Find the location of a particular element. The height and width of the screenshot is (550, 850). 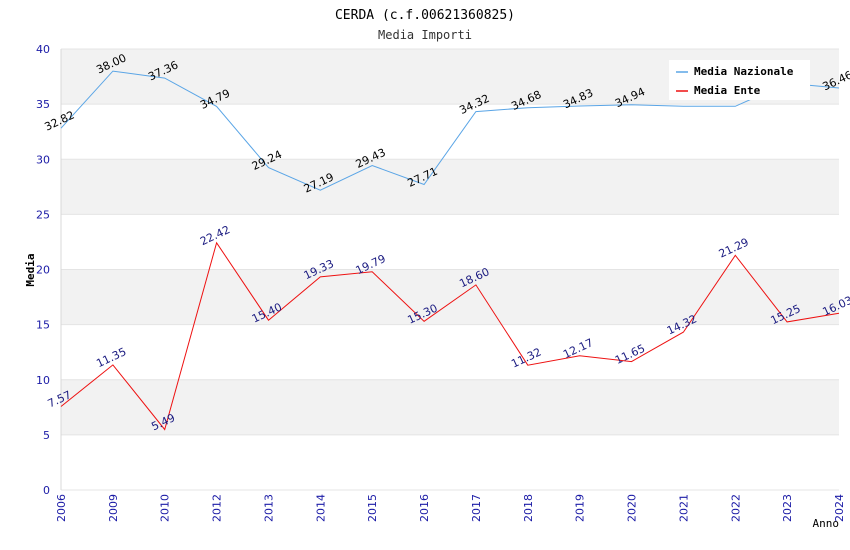

x-tick-label: 2018 is located at coordinates (528, 508).